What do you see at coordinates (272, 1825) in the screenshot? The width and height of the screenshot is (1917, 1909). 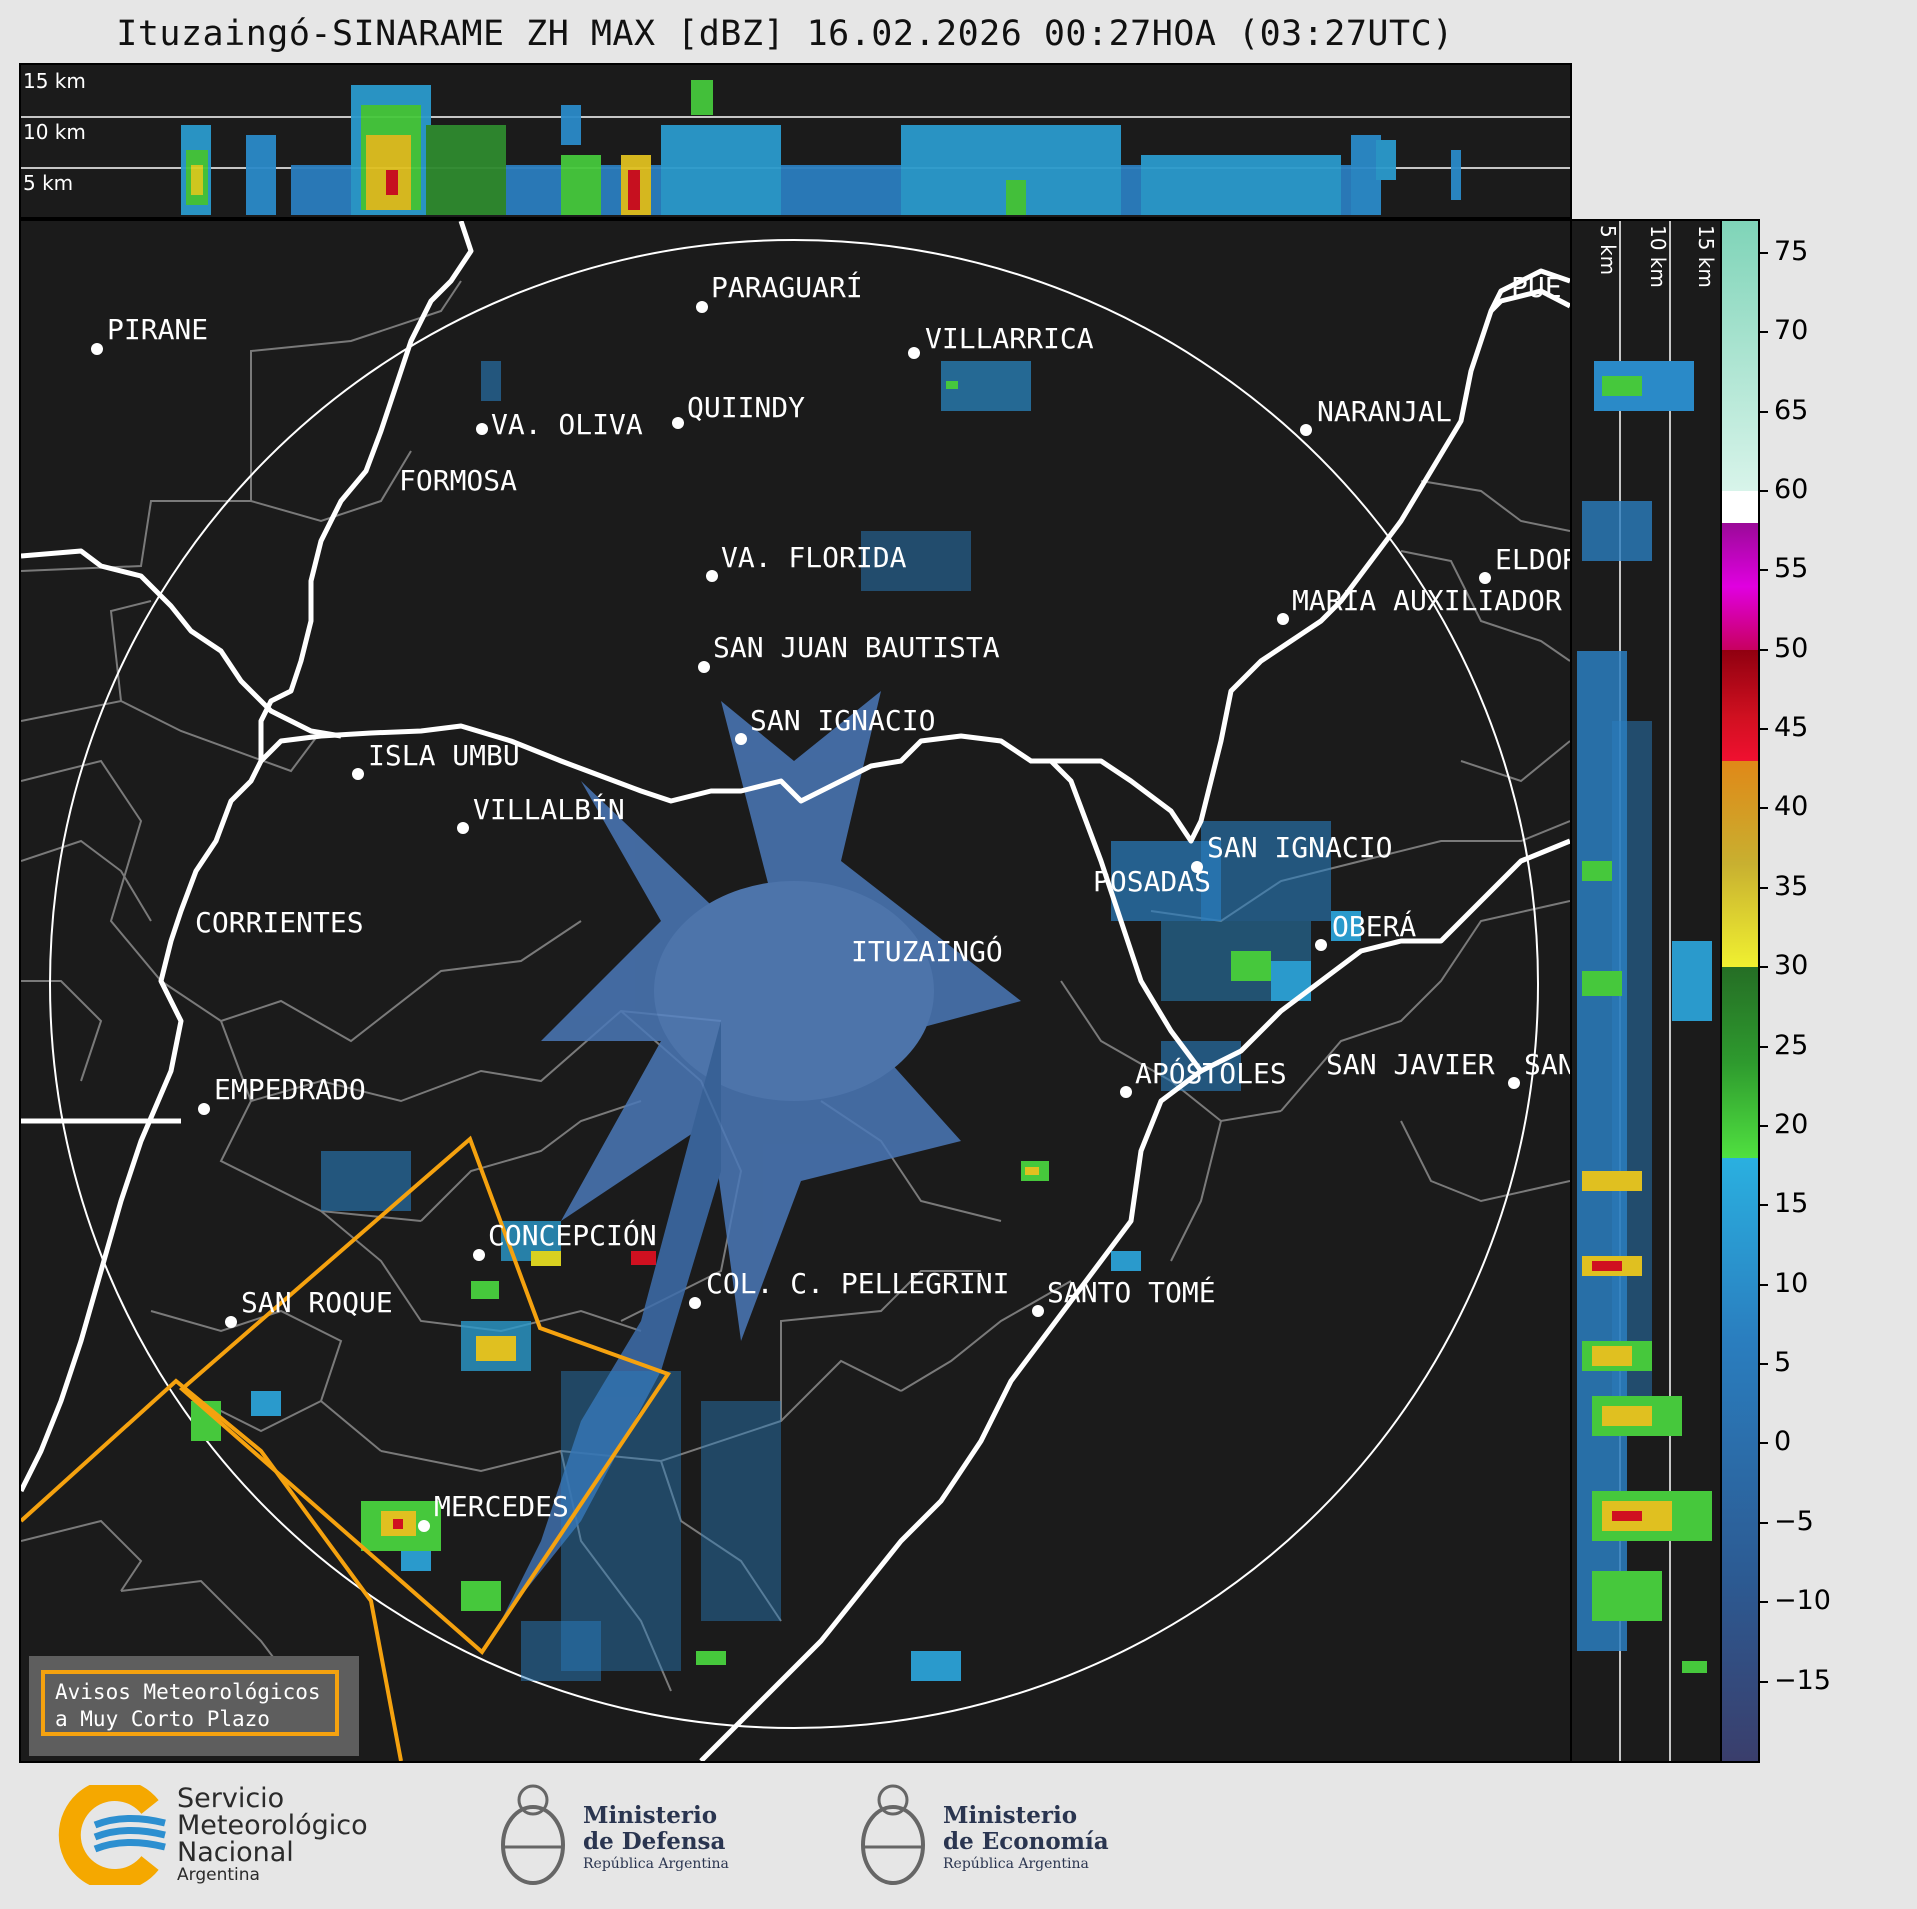 I see `smn-line-2: Meteorológico` at bounding box center [272, 1825].